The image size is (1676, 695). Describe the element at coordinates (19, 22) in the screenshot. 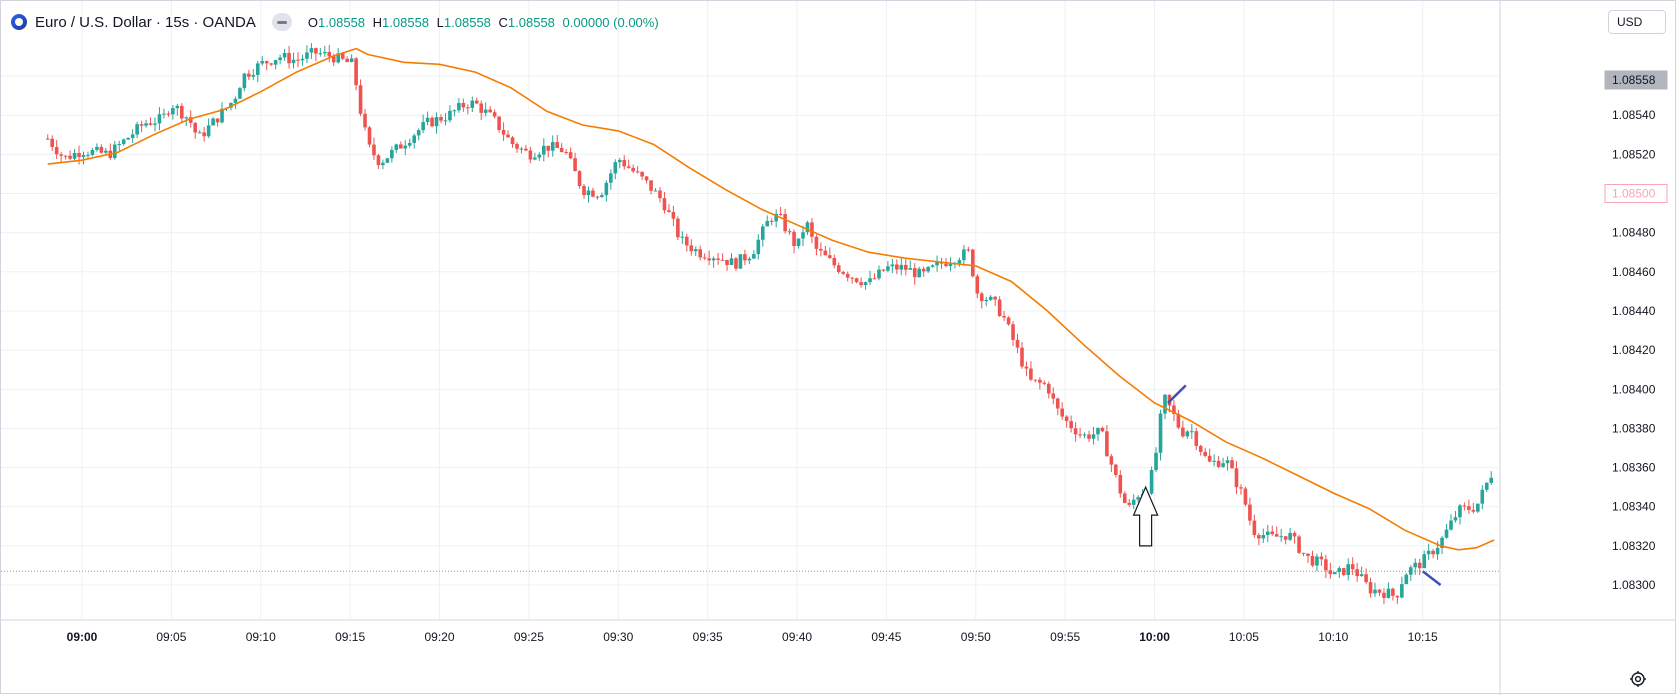

I see `currency-pair-icon` at that location.